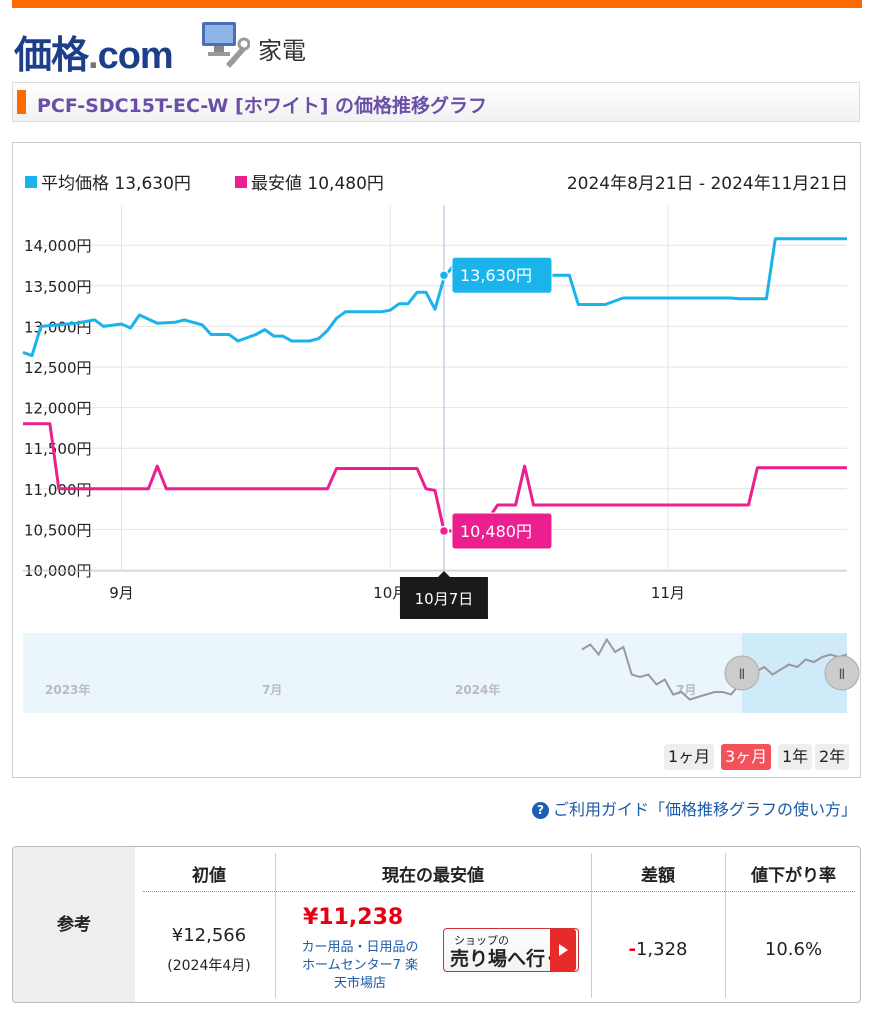 The height and width of the screenshot is (1024, 871). I want to click on top-orange-bar, so click(437, 4).